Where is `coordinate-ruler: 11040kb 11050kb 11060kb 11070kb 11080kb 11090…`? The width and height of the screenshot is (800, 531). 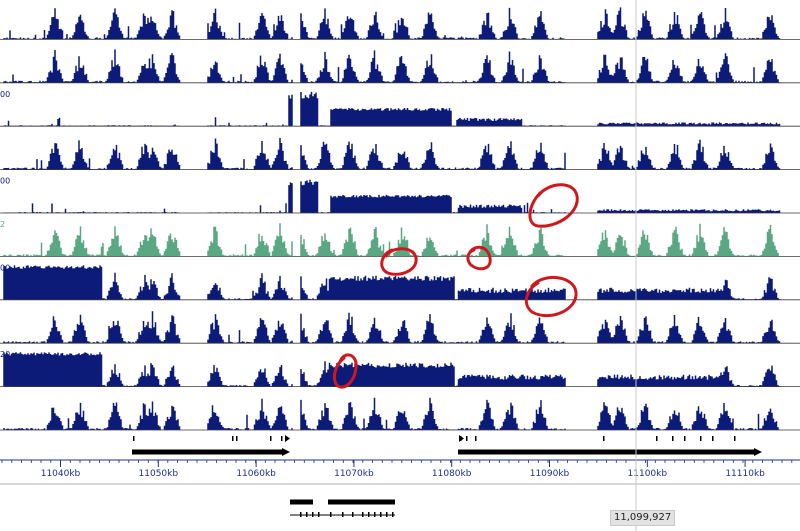
coordinate-ruler: 11040kb 11050kb 11060kb 11070kb 11080kb 11090… is located at coordinates (400, 472).